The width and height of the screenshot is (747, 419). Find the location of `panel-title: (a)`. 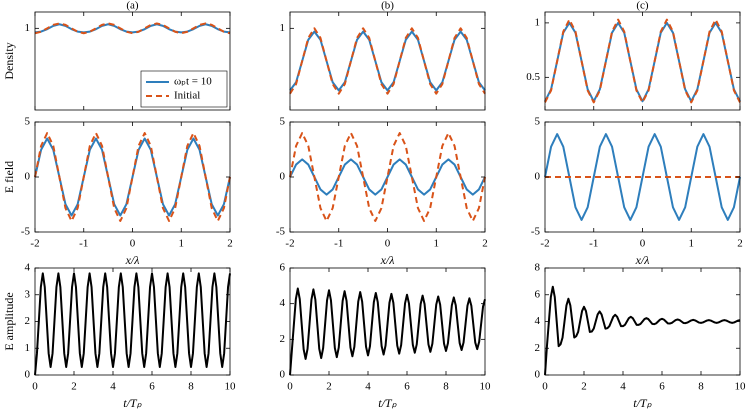

panel-title: (a) is located at coordinates (132, 6).